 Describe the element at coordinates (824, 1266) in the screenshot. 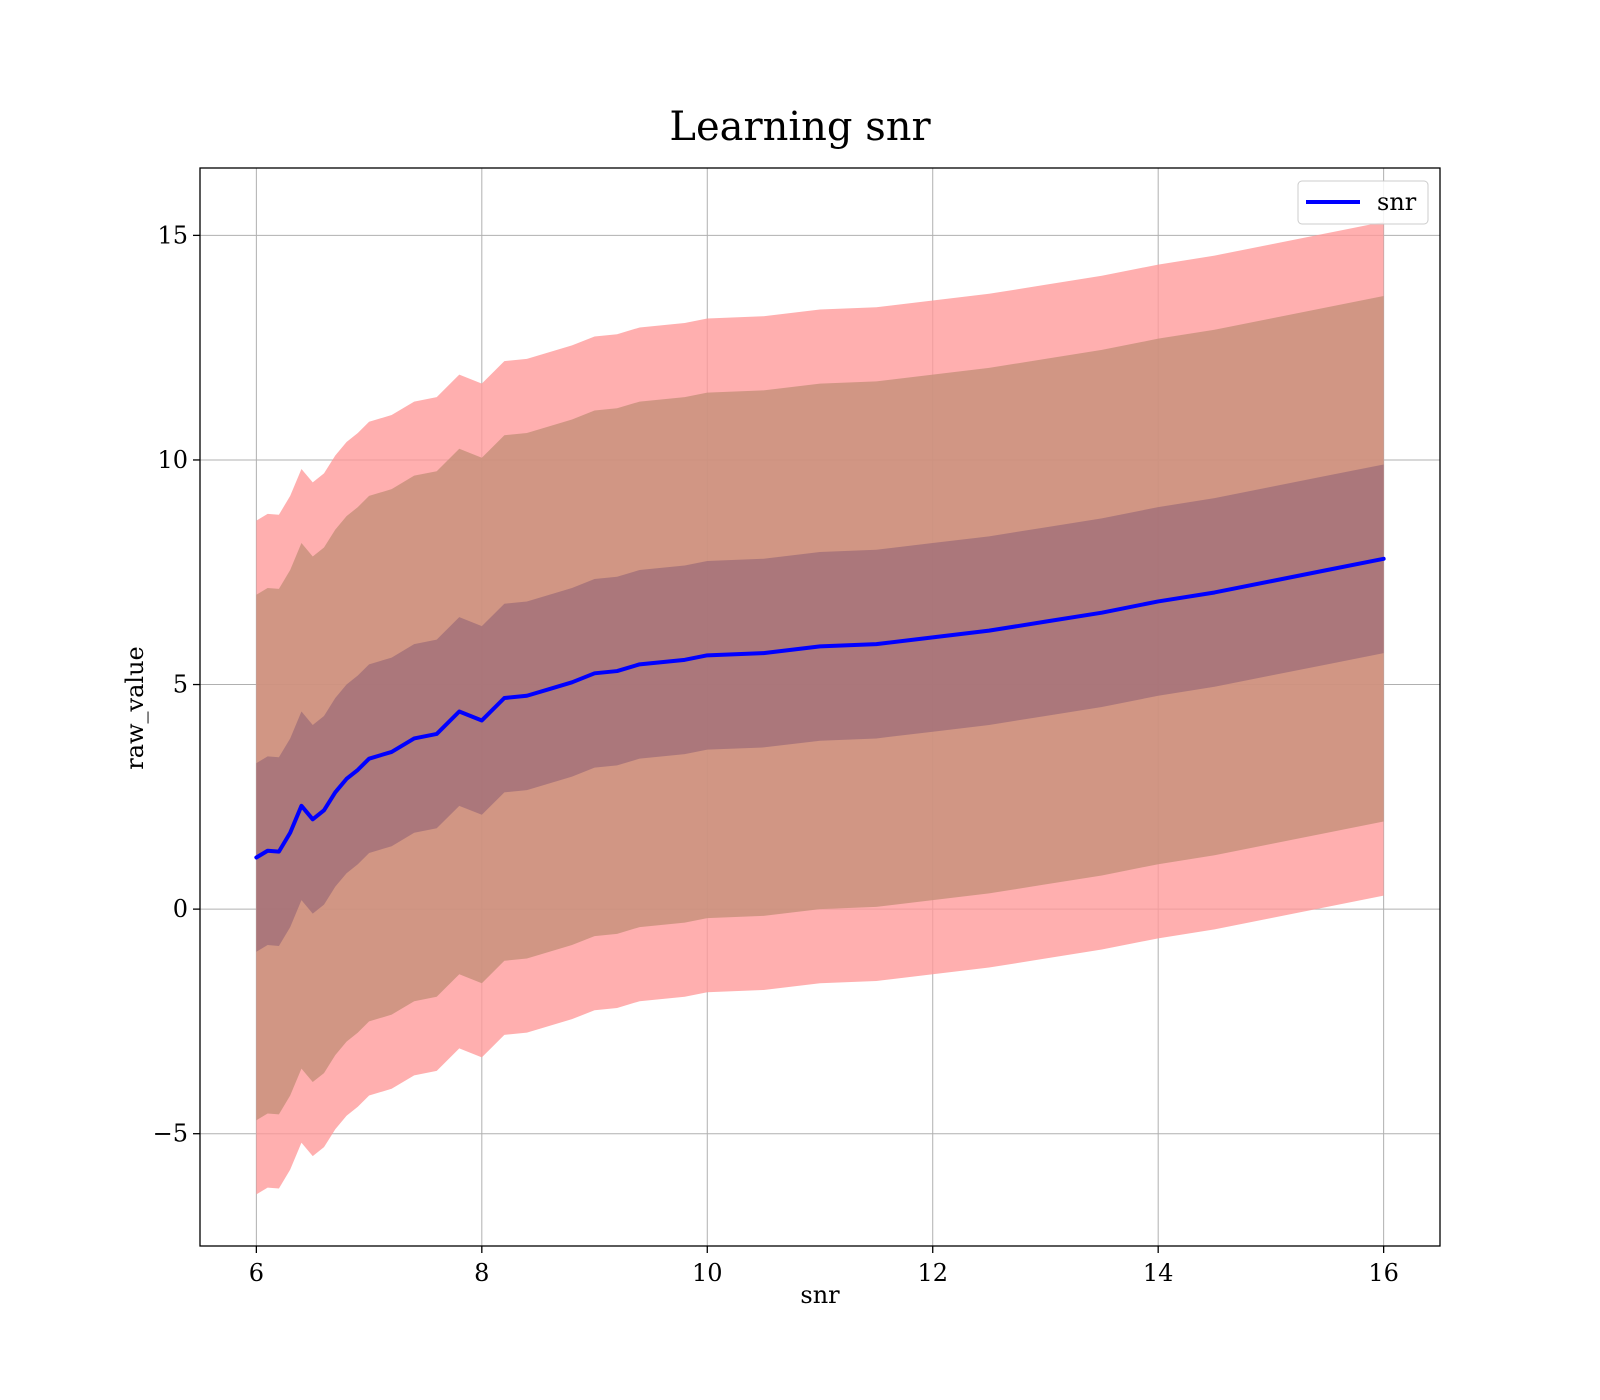

I see `x-axis-ticks: 6 8 10 12 14 16` at that location.